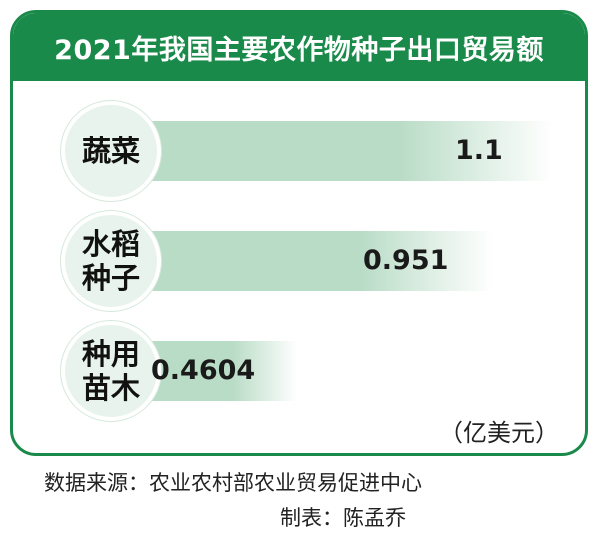  I want to click on category-label-text: 蔬菜, so click(110, 151).